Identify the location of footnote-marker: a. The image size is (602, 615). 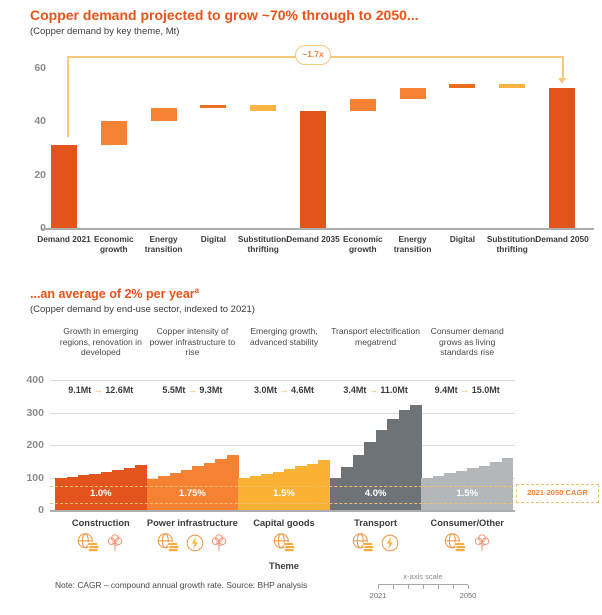
(197, 290).